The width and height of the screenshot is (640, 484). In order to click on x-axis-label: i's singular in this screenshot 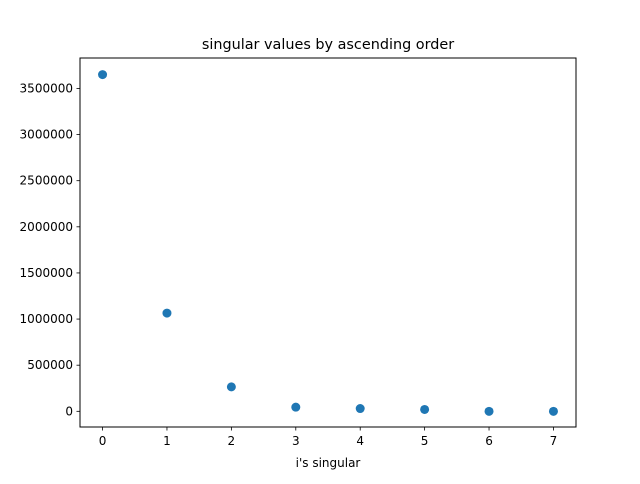, I will do `click(328, 463)`.